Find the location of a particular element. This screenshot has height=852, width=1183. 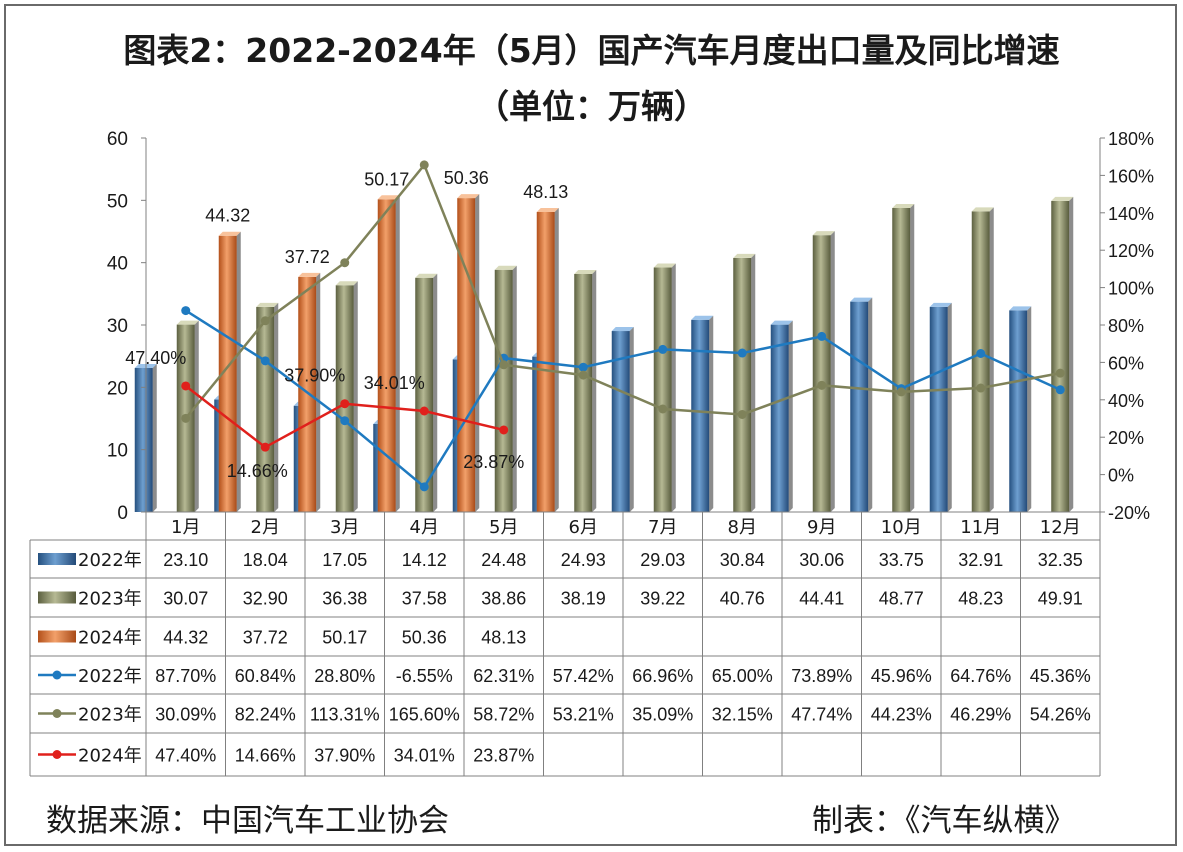

table-cell: 82.24% is located at coordinates (265, 715).